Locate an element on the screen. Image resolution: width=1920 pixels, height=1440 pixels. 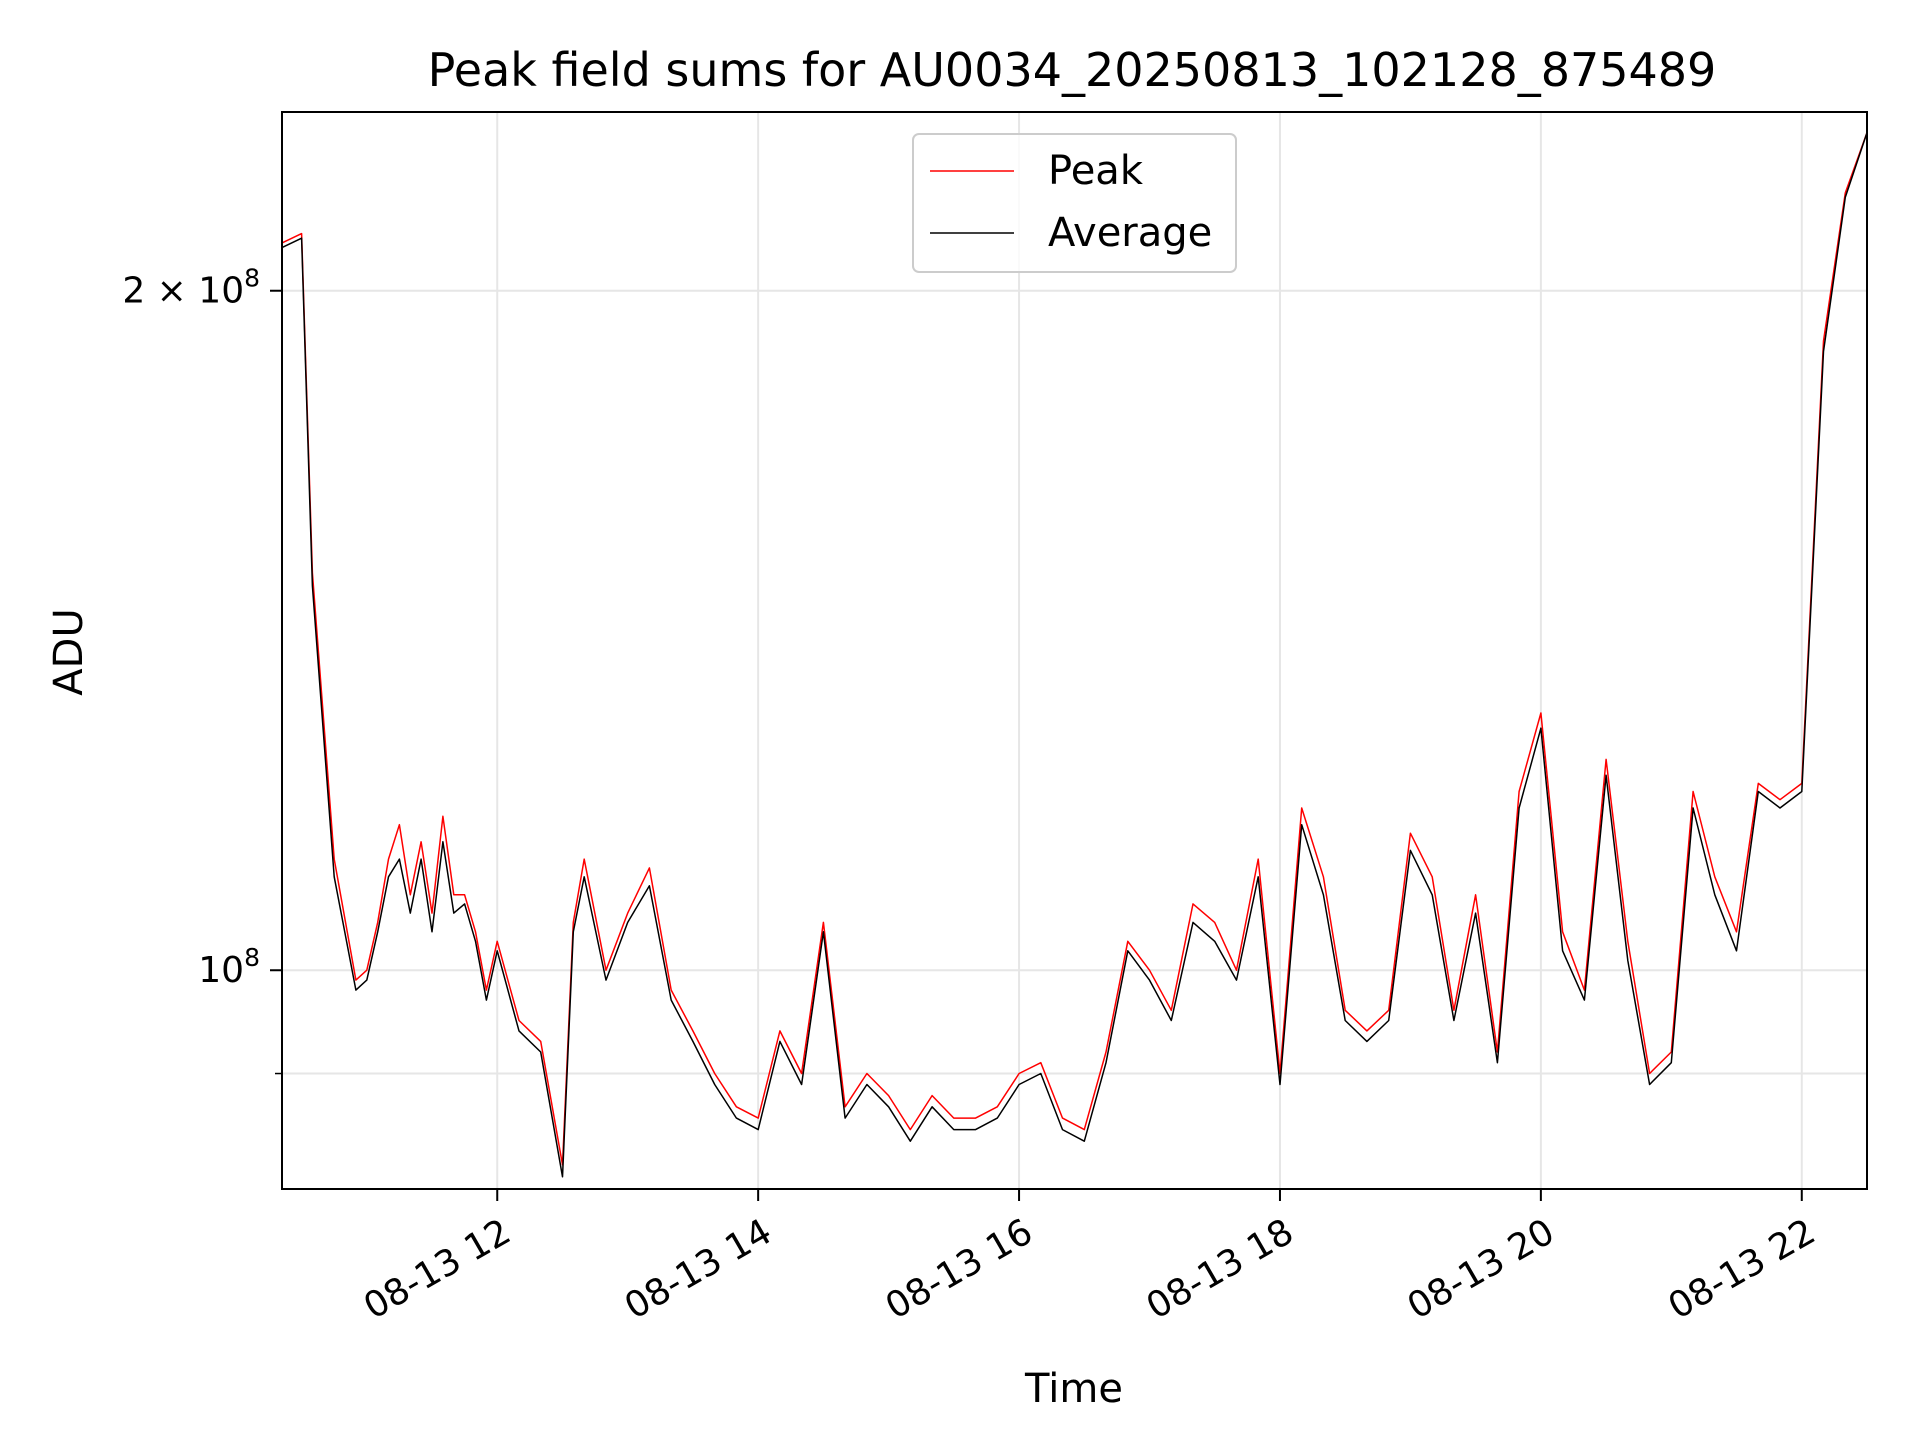
legend-label-peak: Peak is located at coordinates (1096, 171).